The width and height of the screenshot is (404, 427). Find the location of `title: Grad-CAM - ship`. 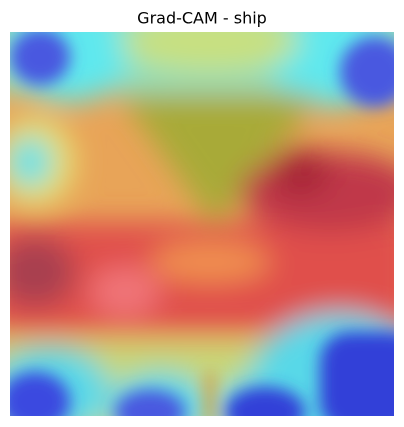

title: Grad-CAM - ship is located at coordinates (202, 18).